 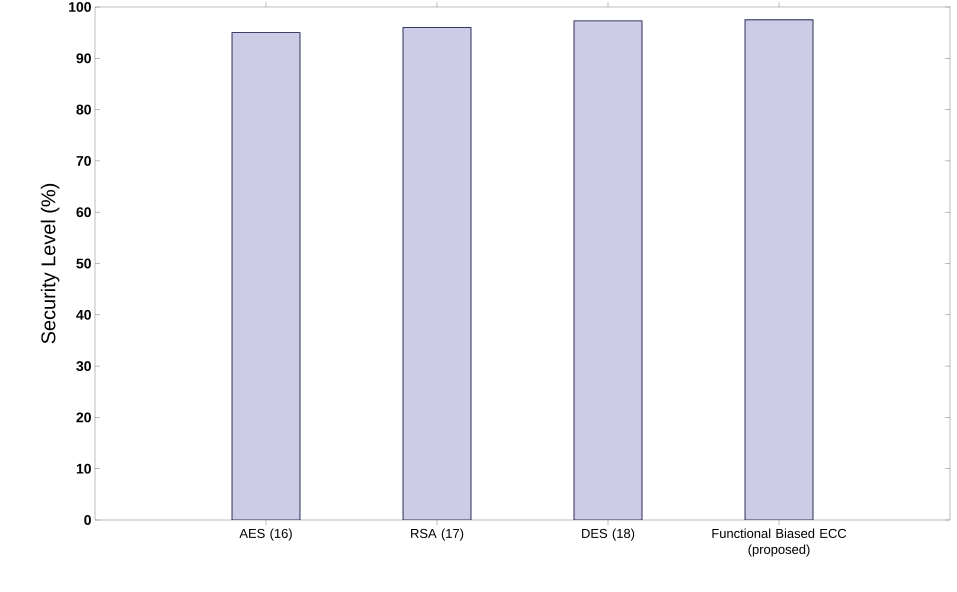 I want to click on y-tick-label: 80, so click(x=83, y=109).